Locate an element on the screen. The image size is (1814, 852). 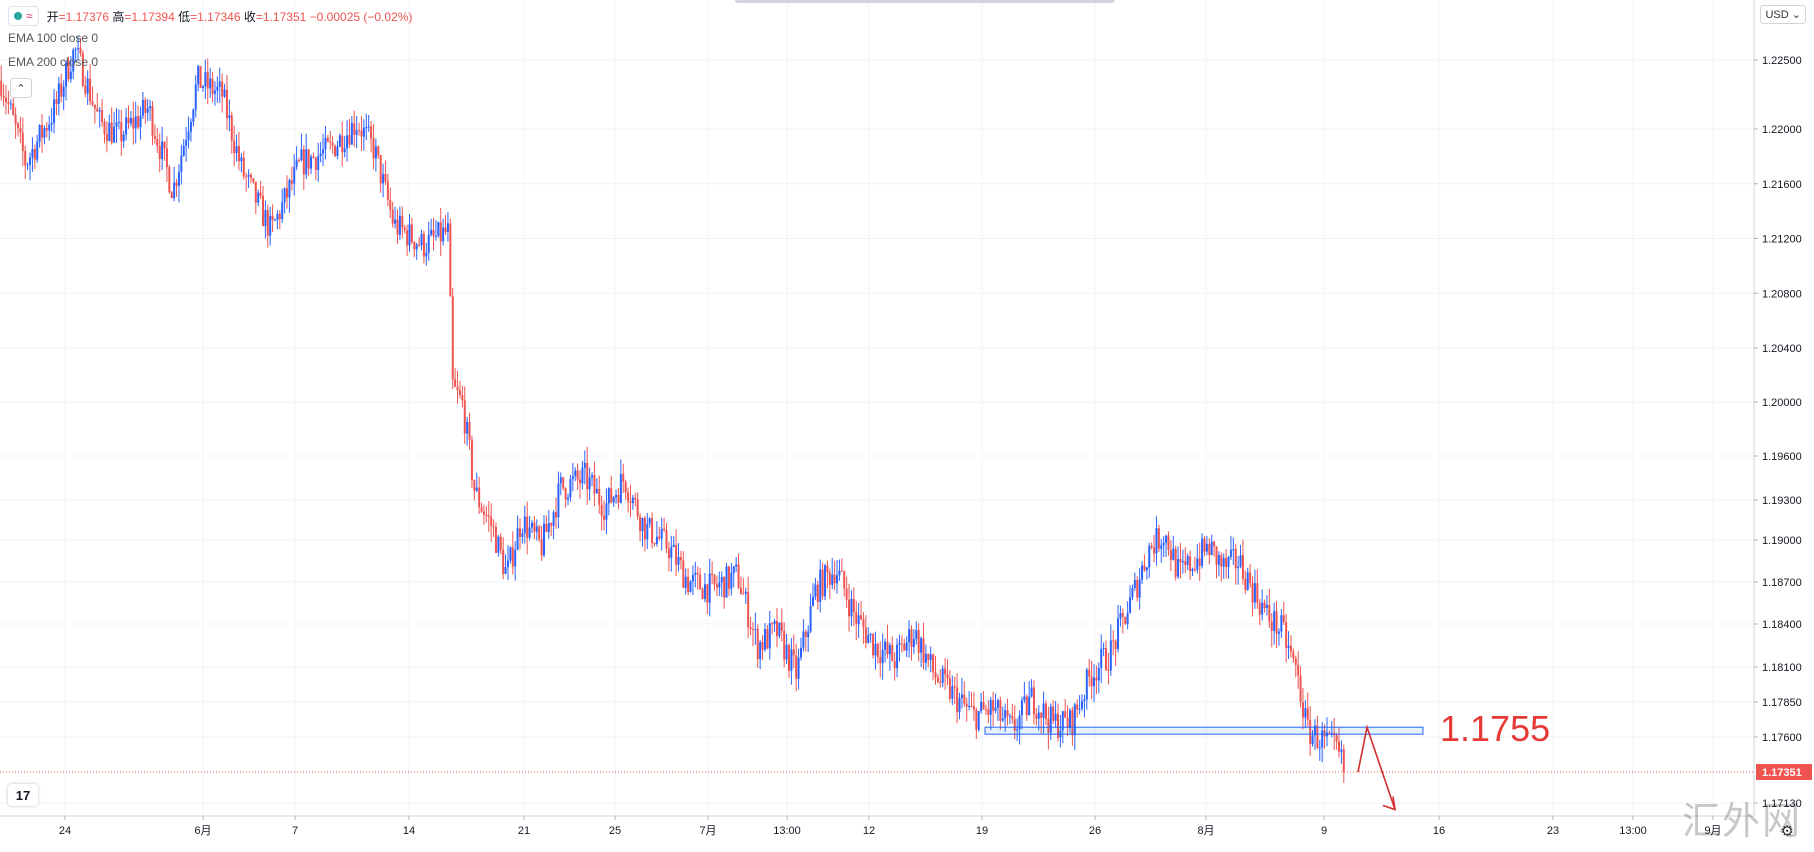
support-zone-box is located at coordinates (1204, 730).